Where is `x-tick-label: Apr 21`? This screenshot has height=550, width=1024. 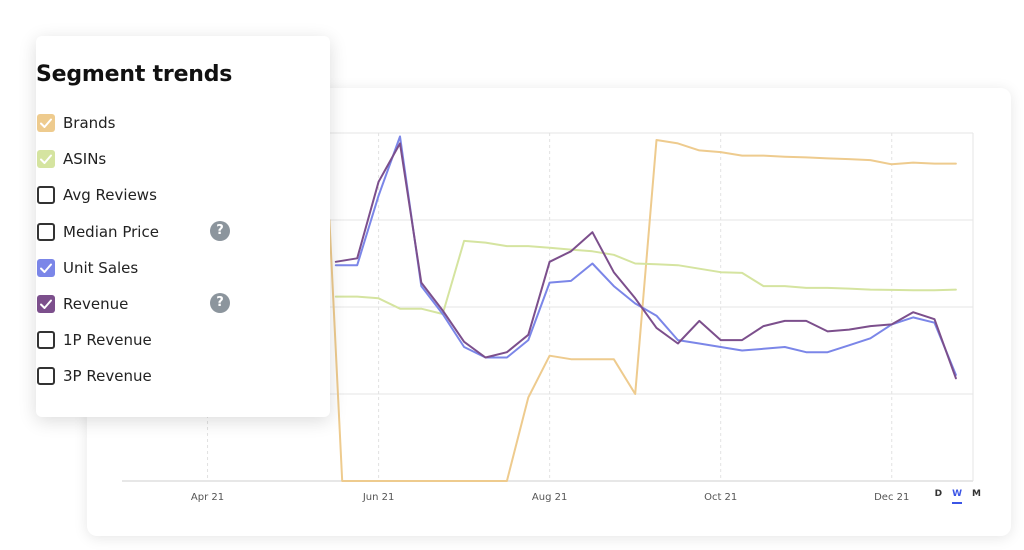
x-tick-label: Apr 21 is located at coordinates (207, 497).